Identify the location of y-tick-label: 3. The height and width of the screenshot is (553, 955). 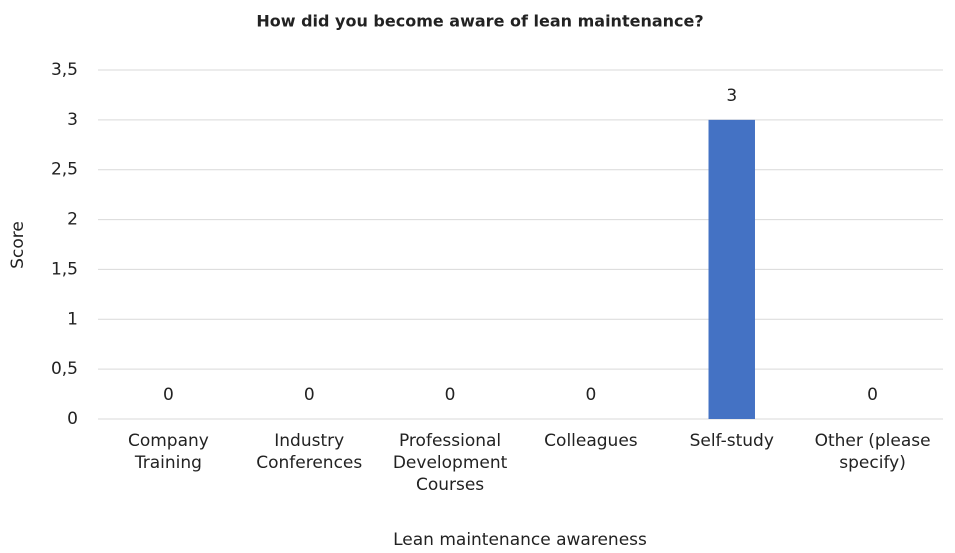
(72, 120).